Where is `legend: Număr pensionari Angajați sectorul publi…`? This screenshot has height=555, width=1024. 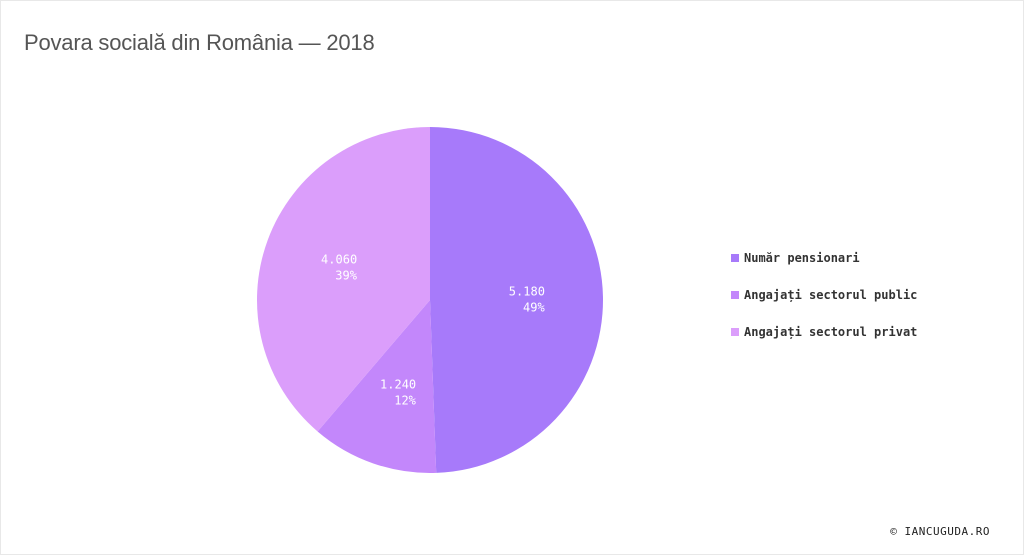 legend: Număr pensionari Angajați sectorul publi… is located at coordinates (824, 303).